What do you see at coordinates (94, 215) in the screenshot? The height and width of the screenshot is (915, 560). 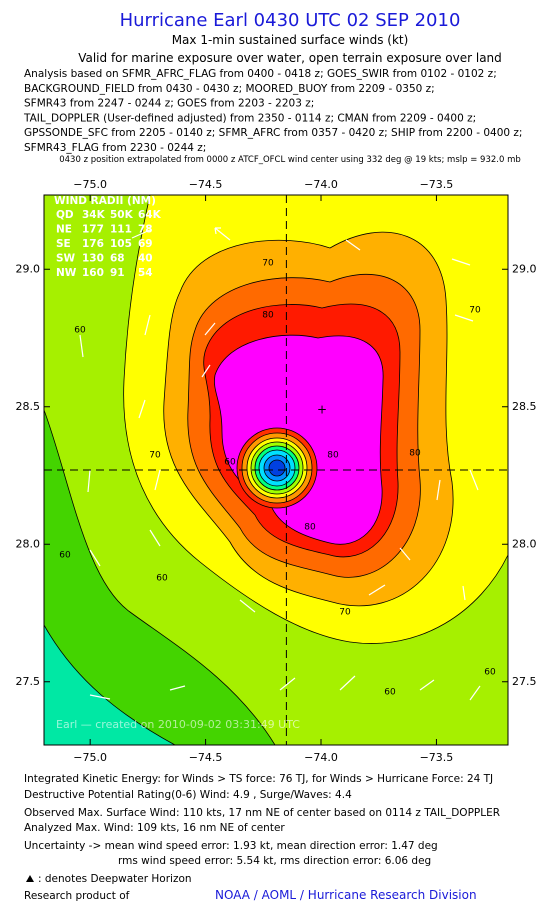 I see `wind-radii-cell: 34K` at bounding box center [94, 215].